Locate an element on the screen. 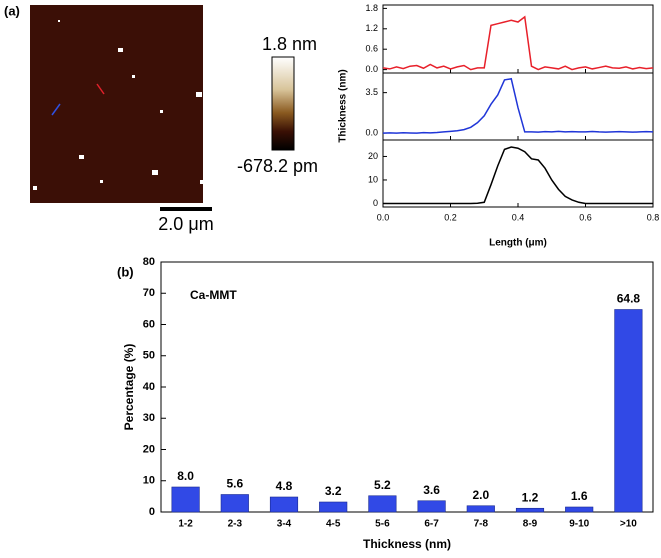 The height and width of the screenshot is (558, 661). x-tick-label: 1-2 is located at coordinates (185, 524).